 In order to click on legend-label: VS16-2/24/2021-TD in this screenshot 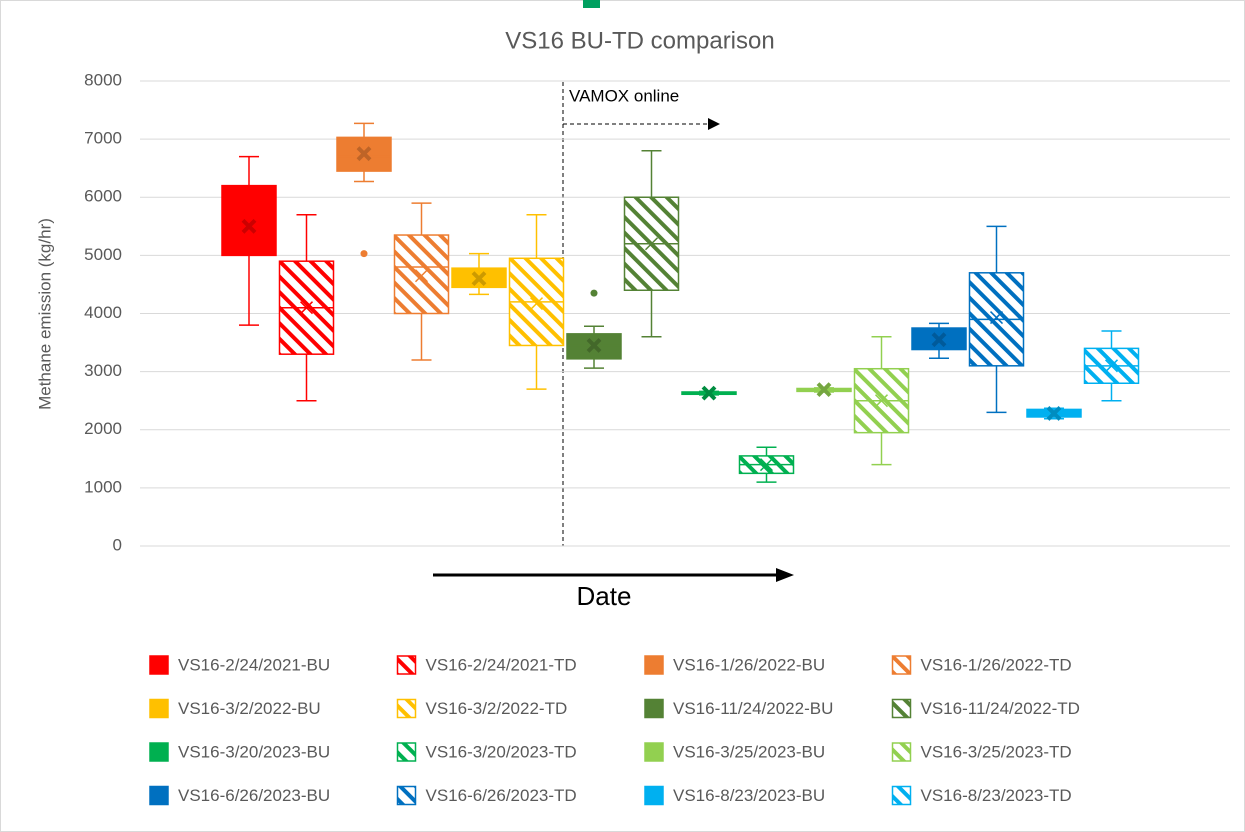, I will do `click(501, 664)`.